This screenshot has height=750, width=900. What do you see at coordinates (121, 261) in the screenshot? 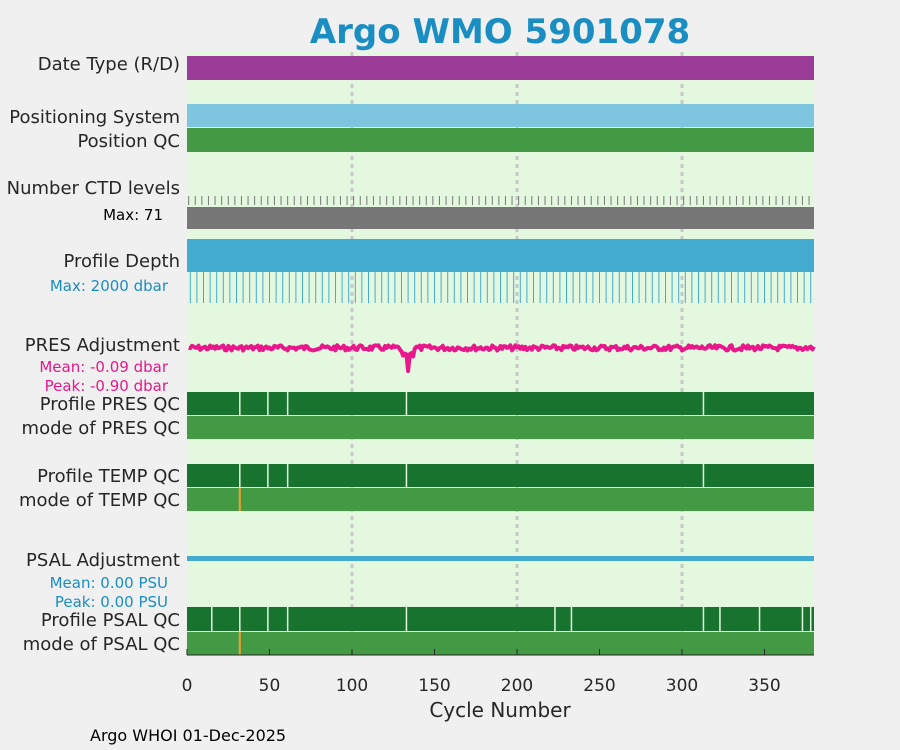
I see `profile-depth-label: Profile Depth` at bounding box center [121, 261].